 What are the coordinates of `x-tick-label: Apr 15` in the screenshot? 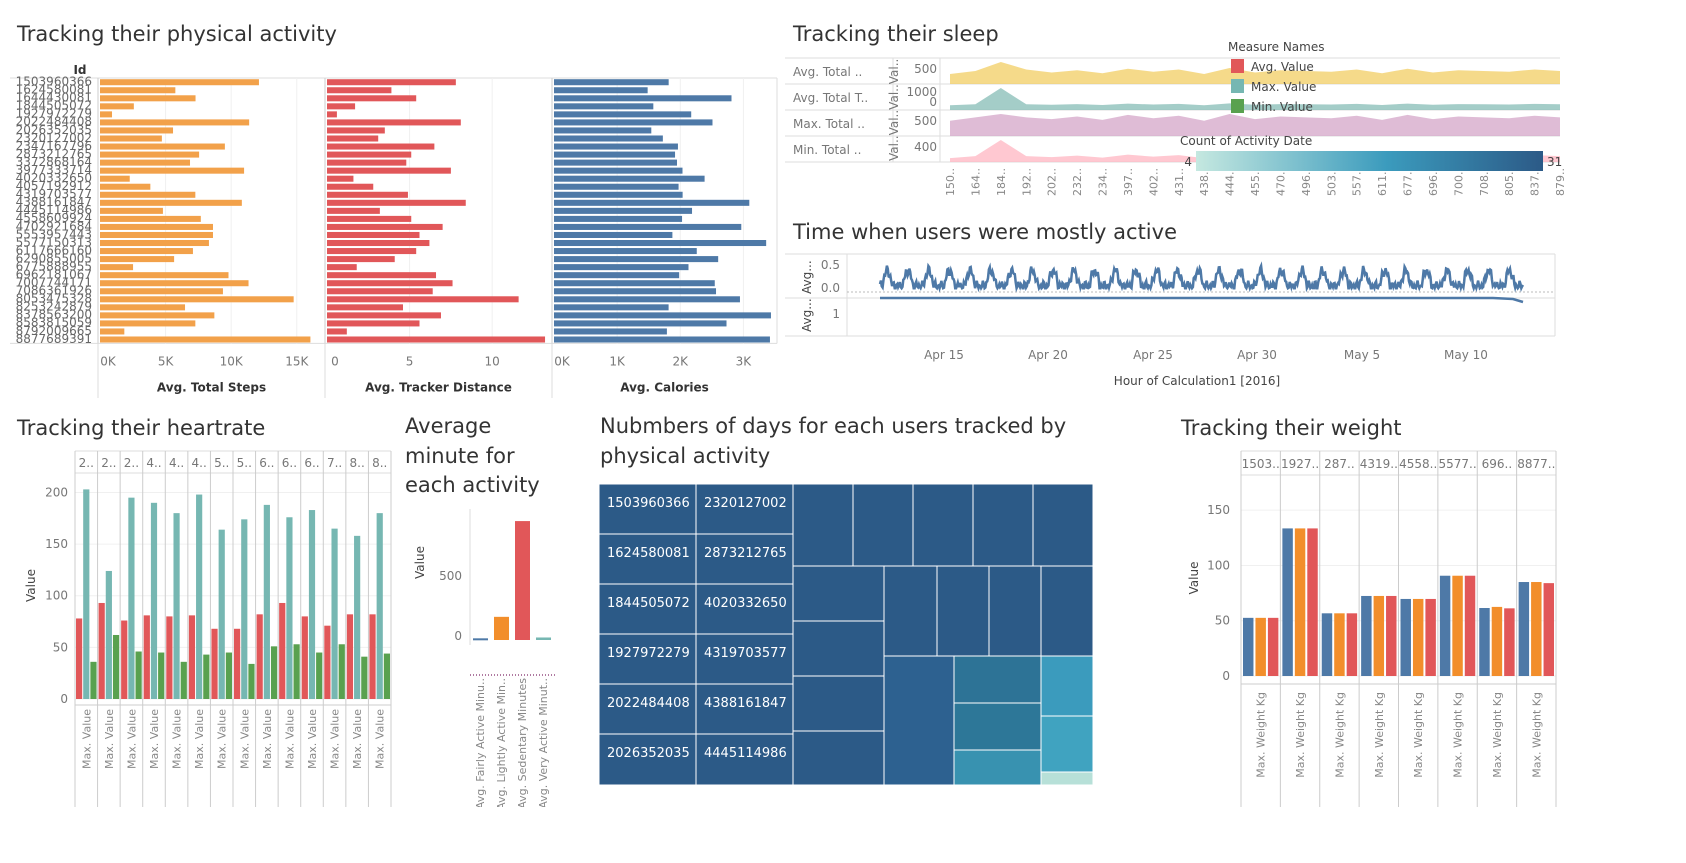 It's located at (944, 355).